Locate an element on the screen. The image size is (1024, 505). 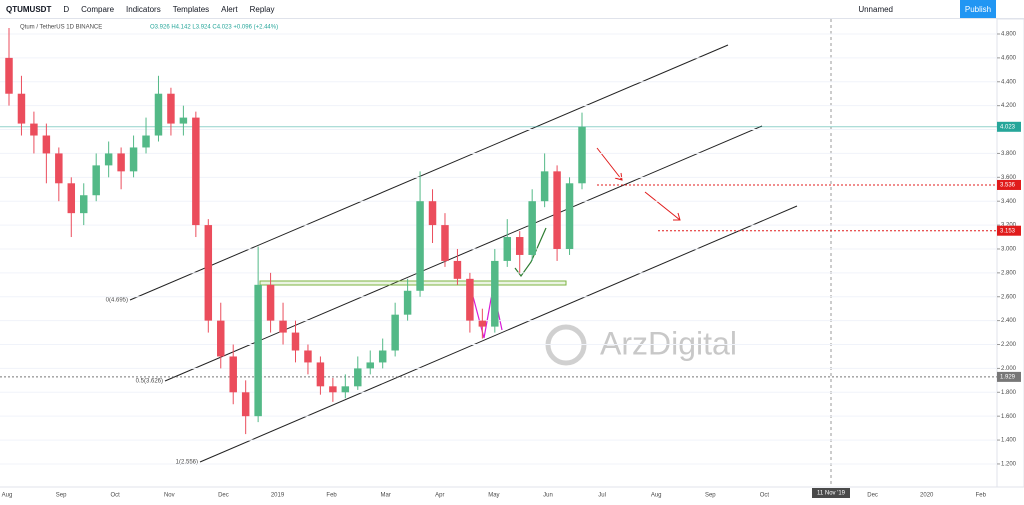
price-label: 3.536 is located at coordinates (1008, 186).